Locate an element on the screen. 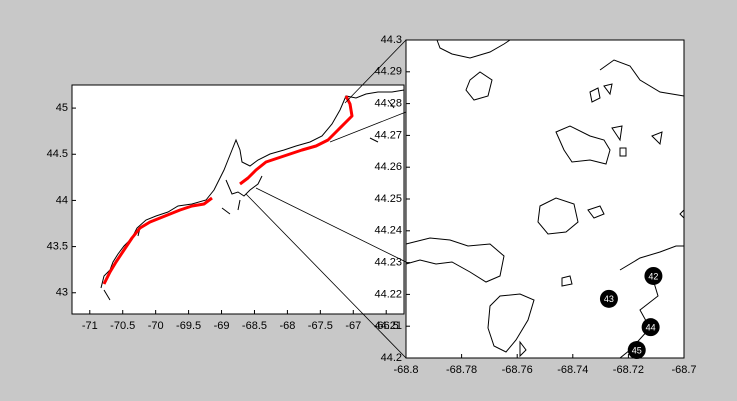 The height and width of the screenshot is (401, 737). x-tick-label: -68.8 is located at coordinates (405, 370).